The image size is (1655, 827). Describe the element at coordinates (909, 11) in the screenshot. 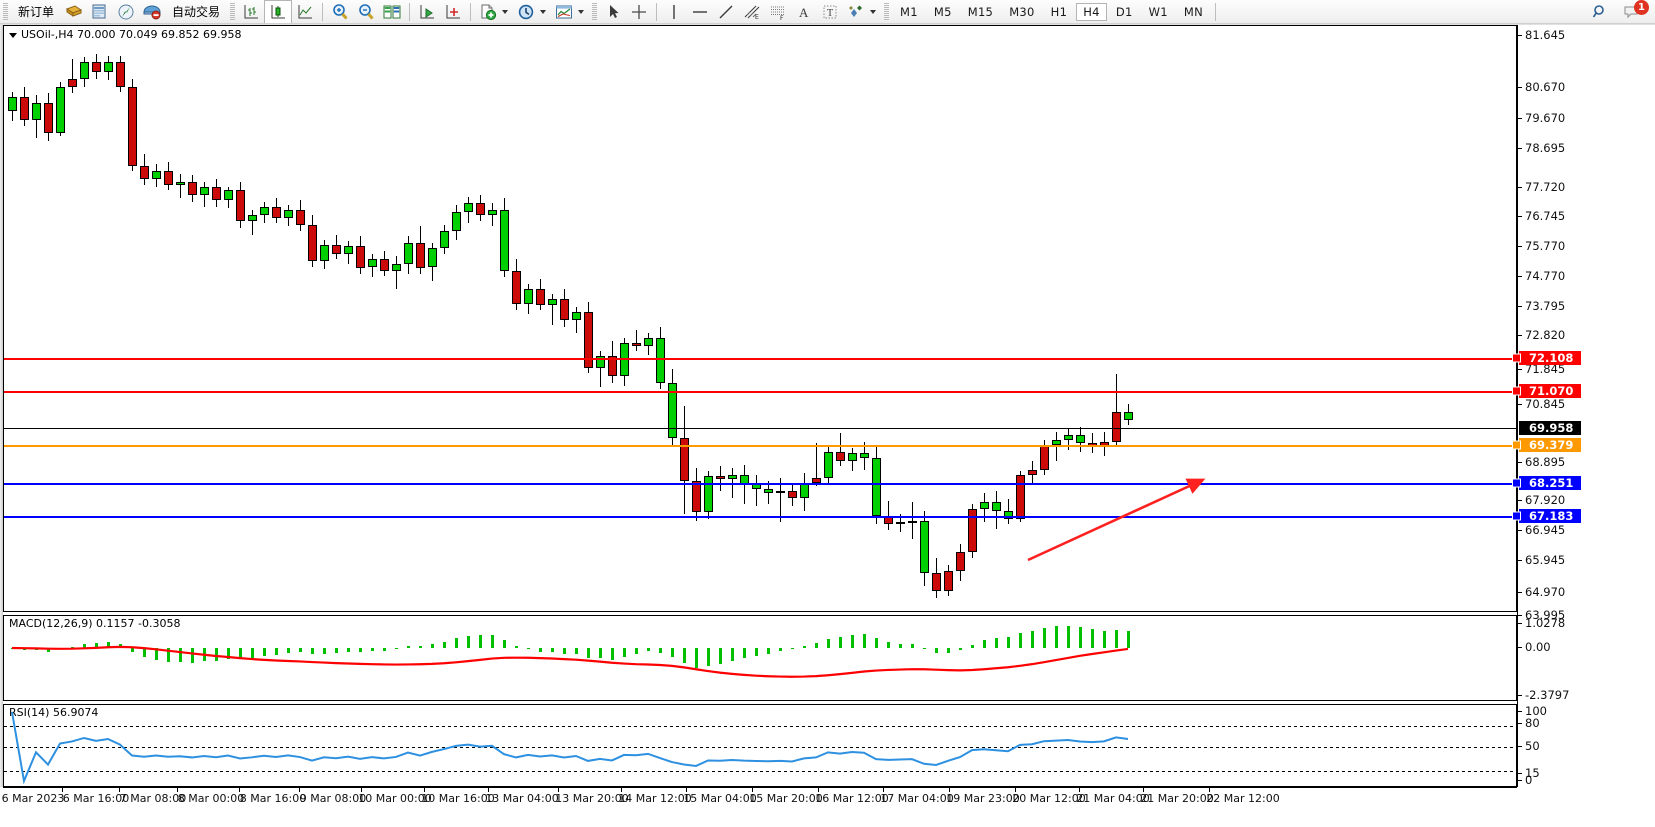

I see `timeframe-m1: M1` at that location.